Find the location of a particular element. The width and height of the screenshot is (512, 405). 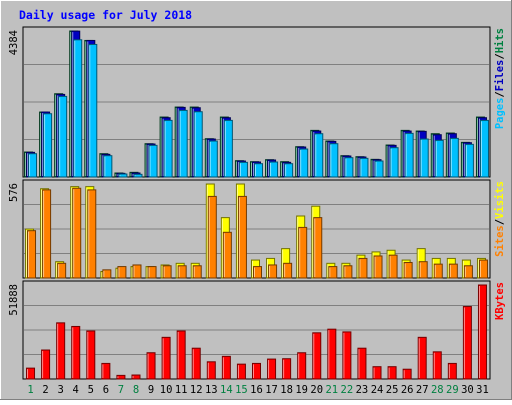

day-label: 9 is located at coordinates (151, 390).